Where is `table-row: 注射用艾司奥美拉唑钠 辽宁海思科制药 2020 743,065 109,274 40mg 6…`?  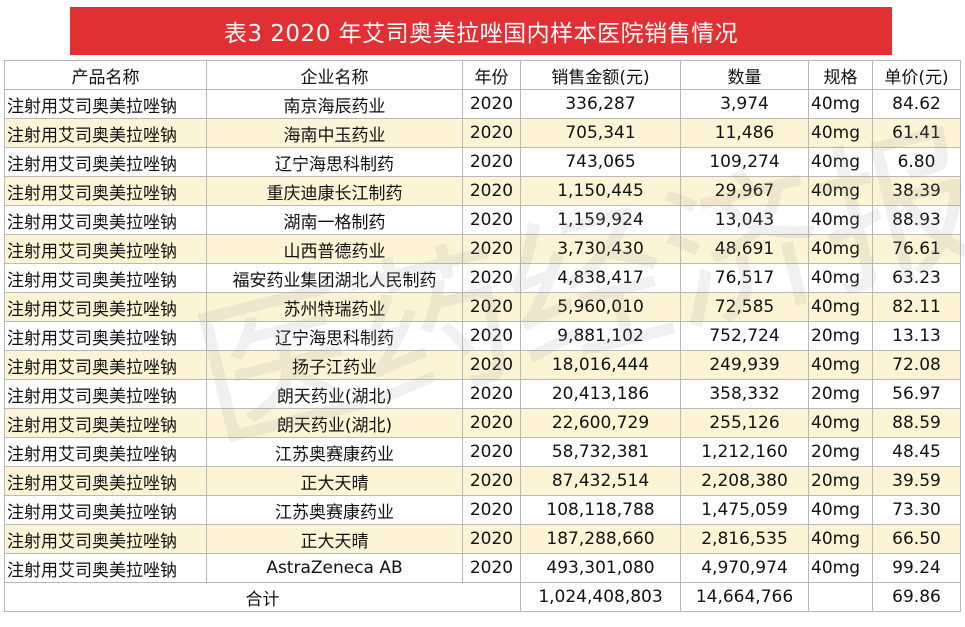
table-row: 注射用艾司奥美拉唑钠 辽宁海思科制药 2020 743,065 109,274 40mg 6… is located at coordinates (482, 162).